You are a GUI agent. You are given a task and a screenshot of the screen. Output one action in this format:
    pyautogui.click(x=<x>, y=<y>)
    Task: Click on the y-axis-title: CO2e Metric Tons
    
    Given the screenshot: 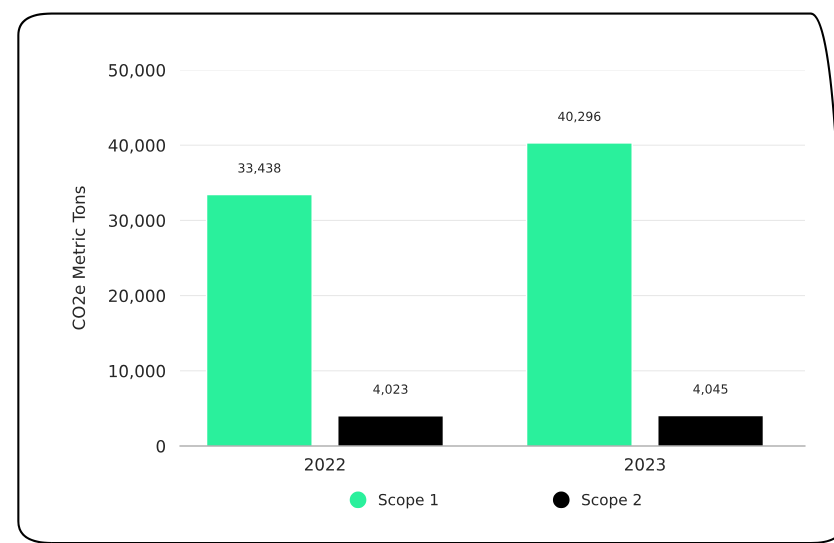 What is the action you would take?
    pyautogui.click(x=79, y=258)
    